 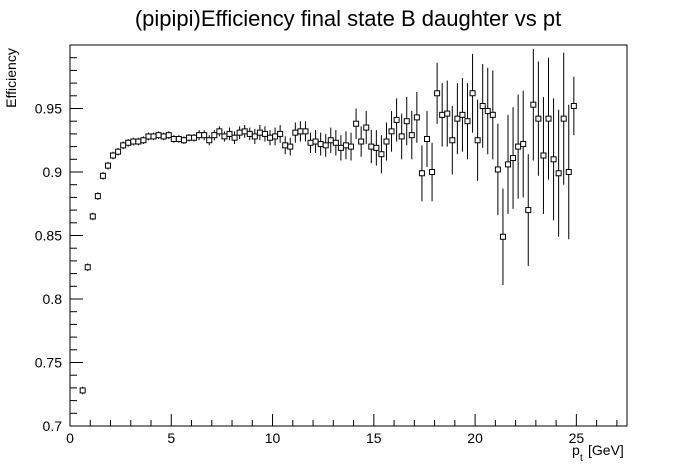 I want to click on y-tick-label: 0.8, so click(x=53, y=299).